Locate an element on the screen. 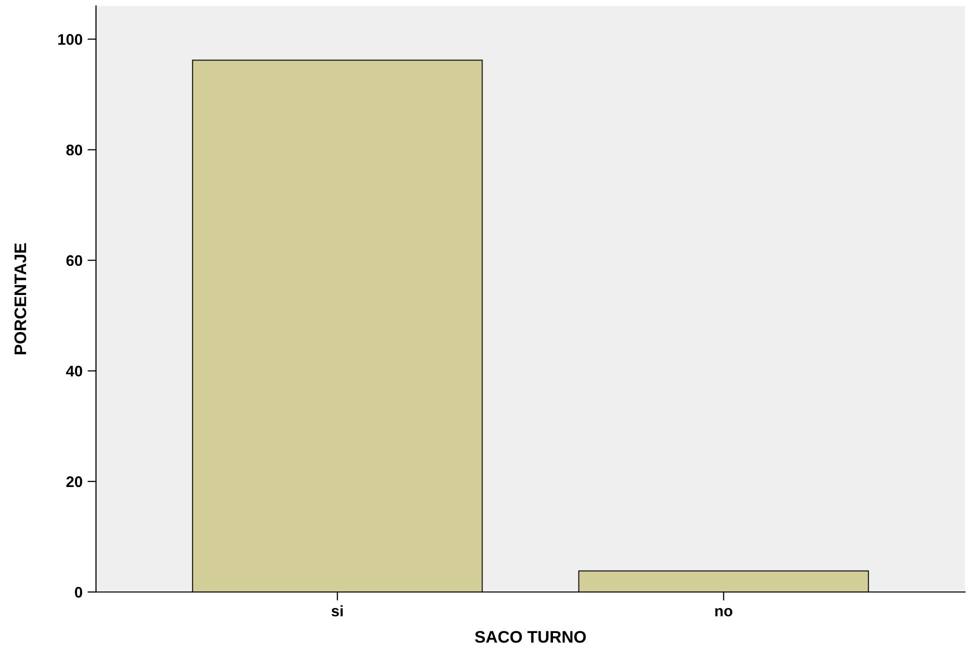 The height and width of the screenshot is (656, 969). y-tick-label: 60 is located at coordinates (74, 260).